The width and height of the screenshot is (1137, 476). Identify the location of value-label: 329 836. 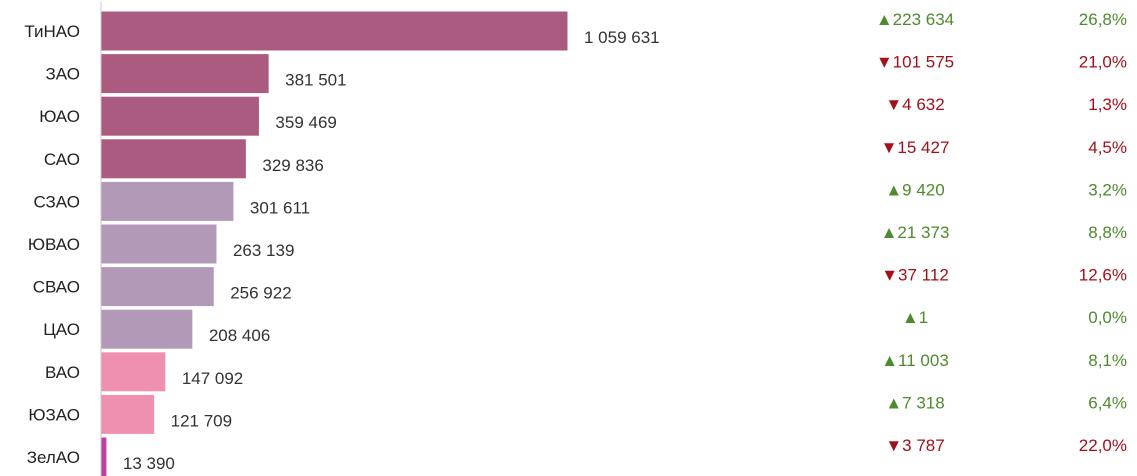
(292, 165).